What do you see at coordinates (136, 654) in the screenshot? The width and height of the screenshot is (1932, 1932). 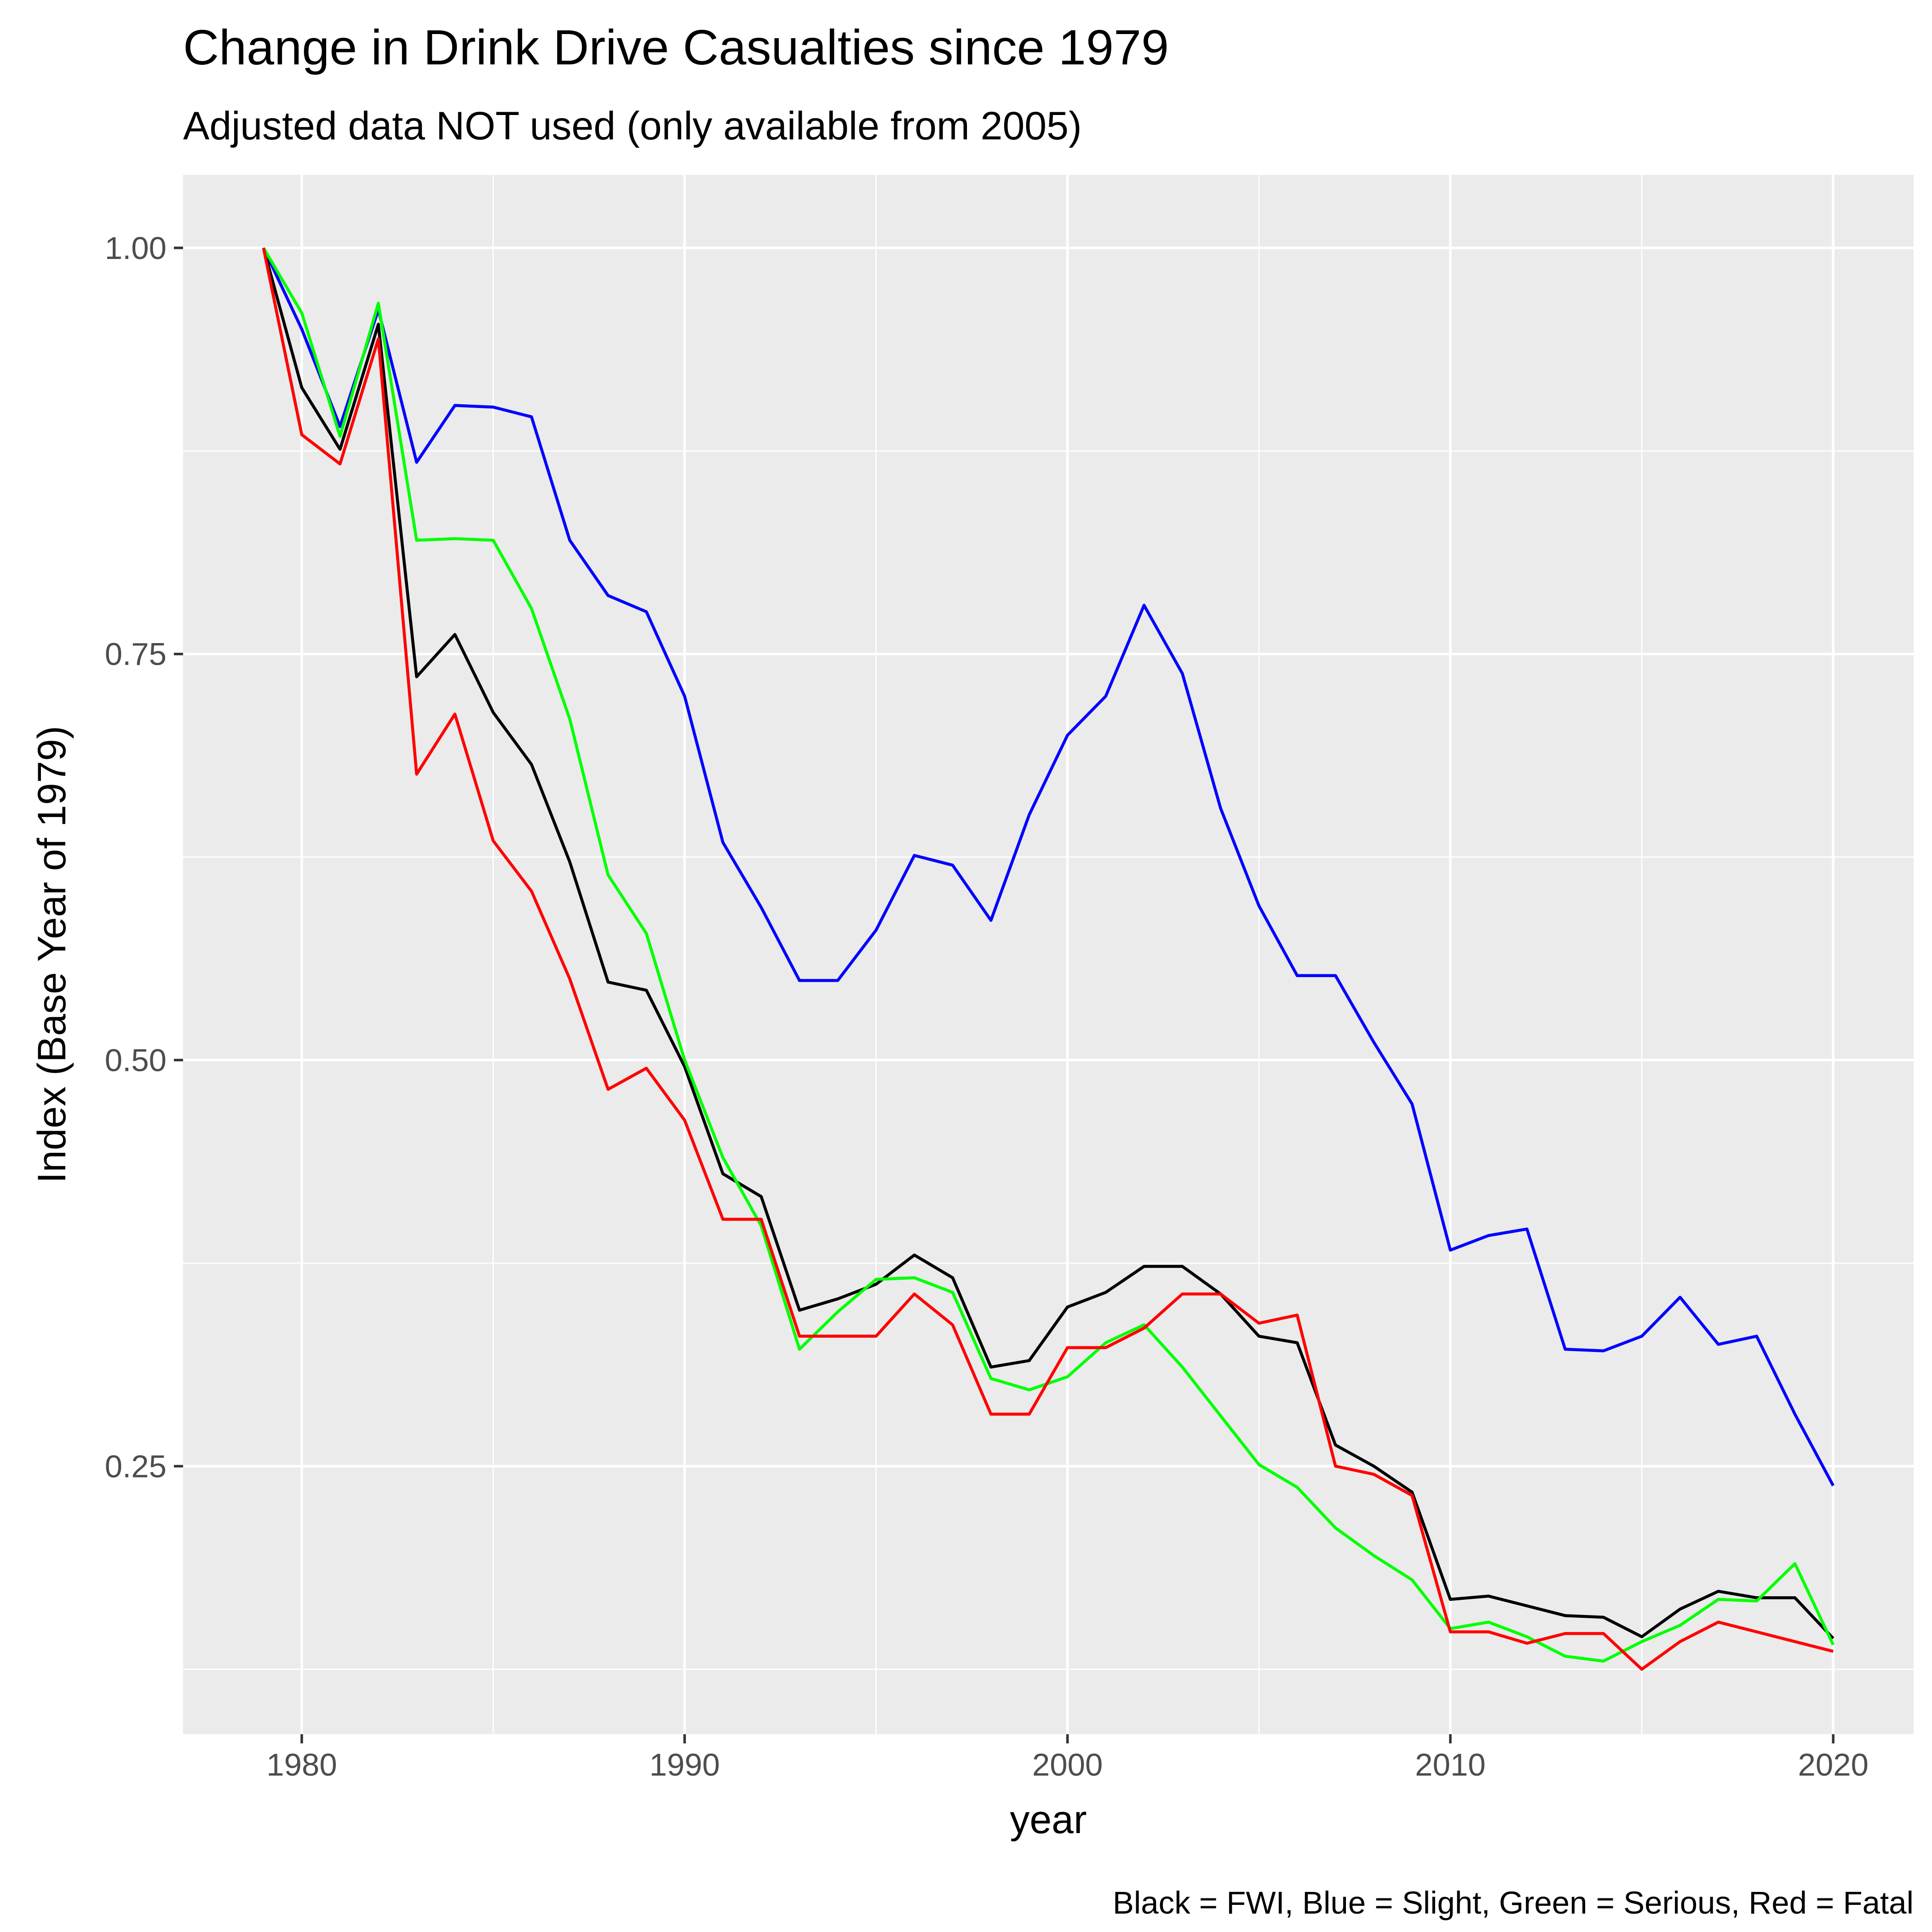 I see `y-tick-label: 0.75` at bounding box center [136, 654].